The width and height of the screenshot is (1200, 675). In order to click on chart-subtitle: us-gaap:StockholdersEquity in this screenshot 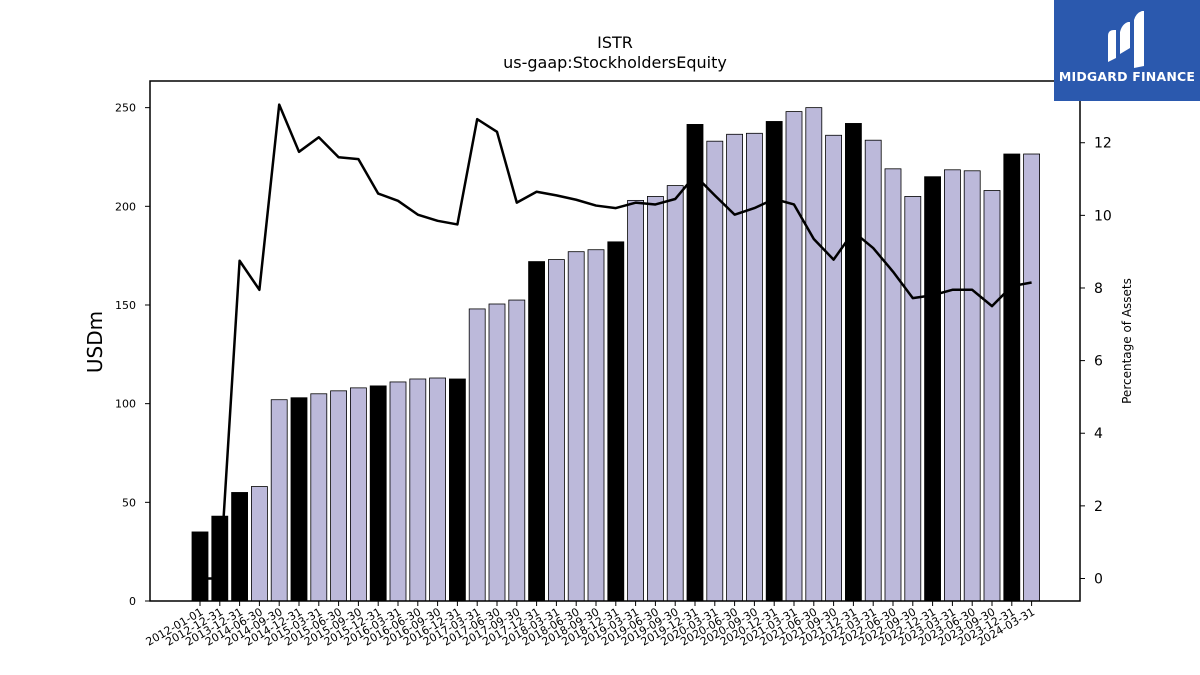, I will do `click(615, 62)`.